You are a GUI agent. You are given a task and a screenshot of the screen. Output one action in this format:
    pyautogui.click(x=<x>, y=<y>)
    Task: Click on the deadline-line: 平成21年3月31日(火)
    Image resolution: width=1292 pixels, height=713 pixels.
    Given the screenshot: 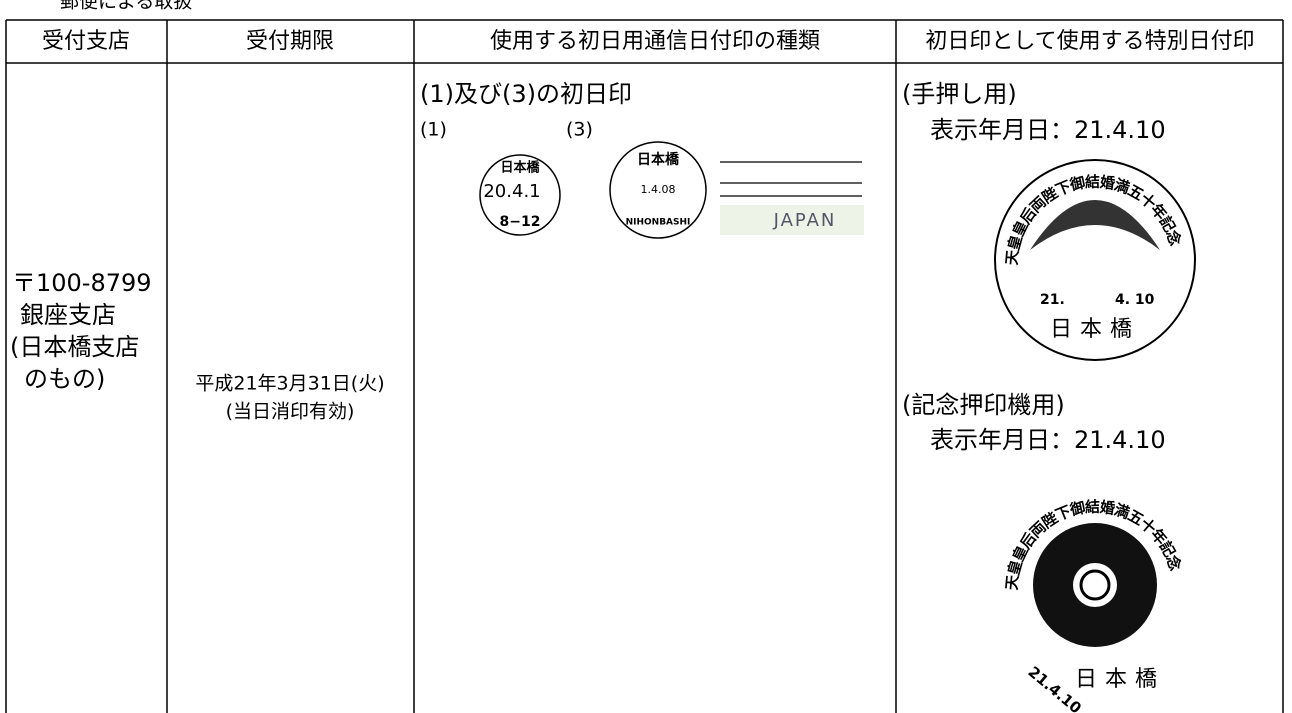 What is the action you would take?
    pyautogui.click(x=289, y=384)
    